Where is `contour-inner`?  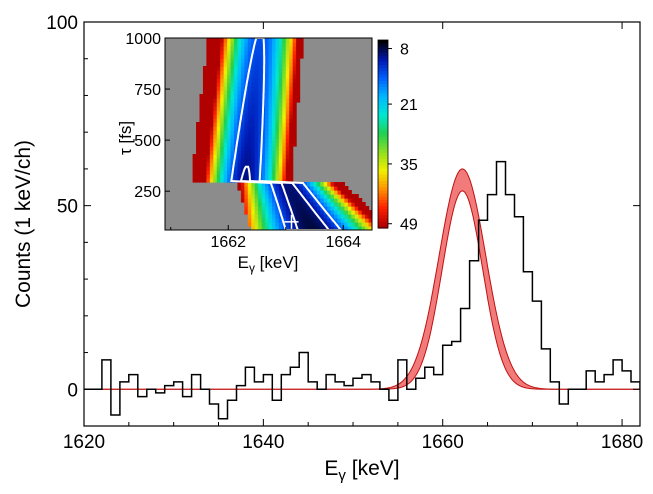 contour-inner is located at coordinates (285, 197).